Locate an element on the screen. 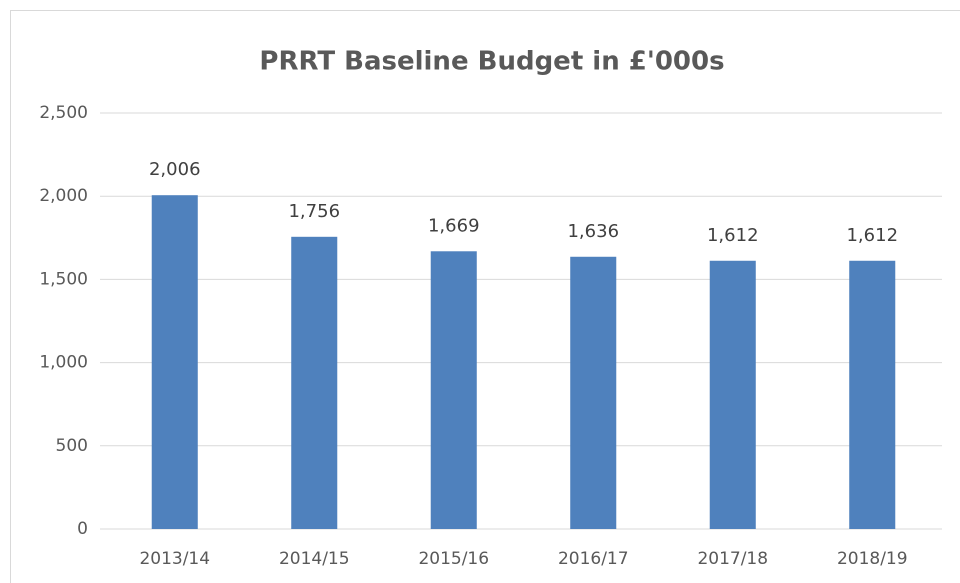 The height and width of the screenshot is (583, 960). x-tick-label: 2017/18 is located at coordinates (732, 559).